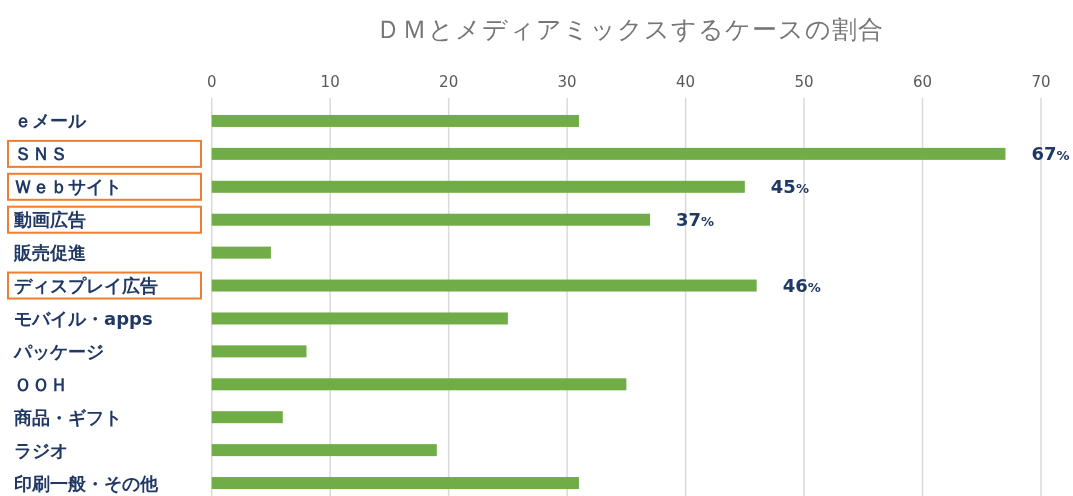 Image resolution: width=1073 pixels, height=496 pixels. I want to click on y-tick-label: モバイル・apps, so click(83, 318).